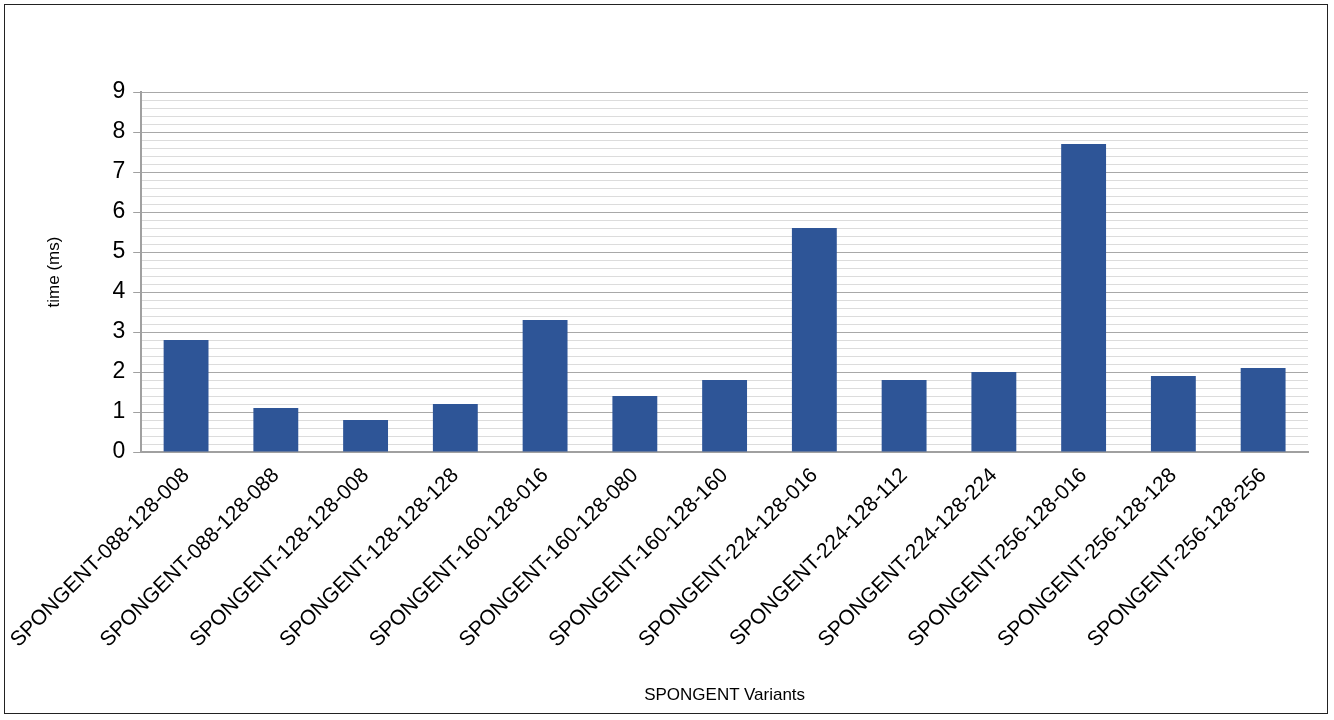 Image resolution: width=1334 pixels, height=720 pixels. What do you see at coordinates (119, 90) in the screenshot?
I see `y-tick-label: 9` at bounding box center [119, 90].